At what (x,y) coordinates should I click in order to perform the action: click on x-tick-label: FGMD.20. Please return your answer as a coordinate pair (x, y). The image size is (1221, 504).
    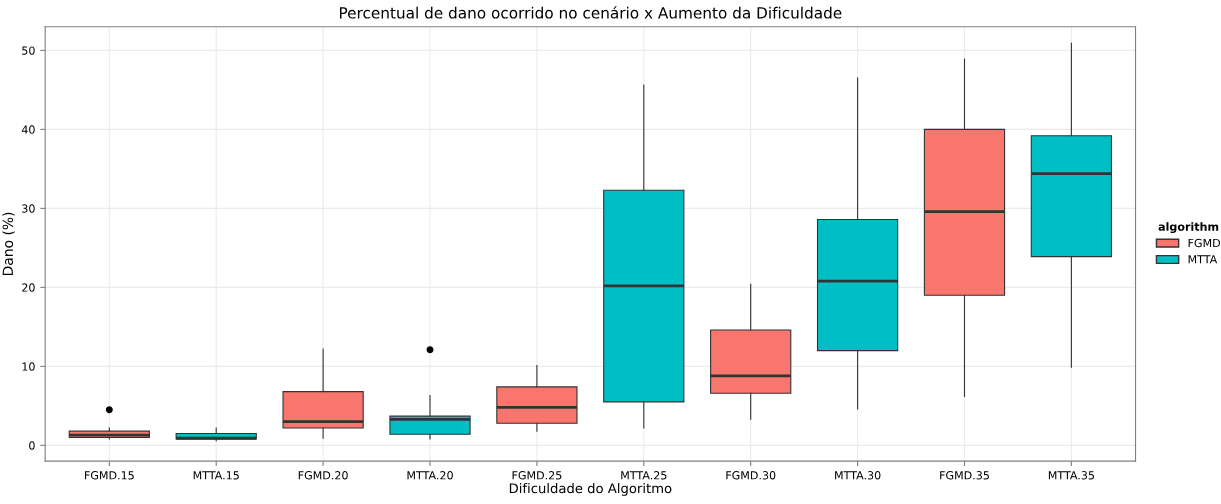
    Looking at the image, I should click on (323, 475).